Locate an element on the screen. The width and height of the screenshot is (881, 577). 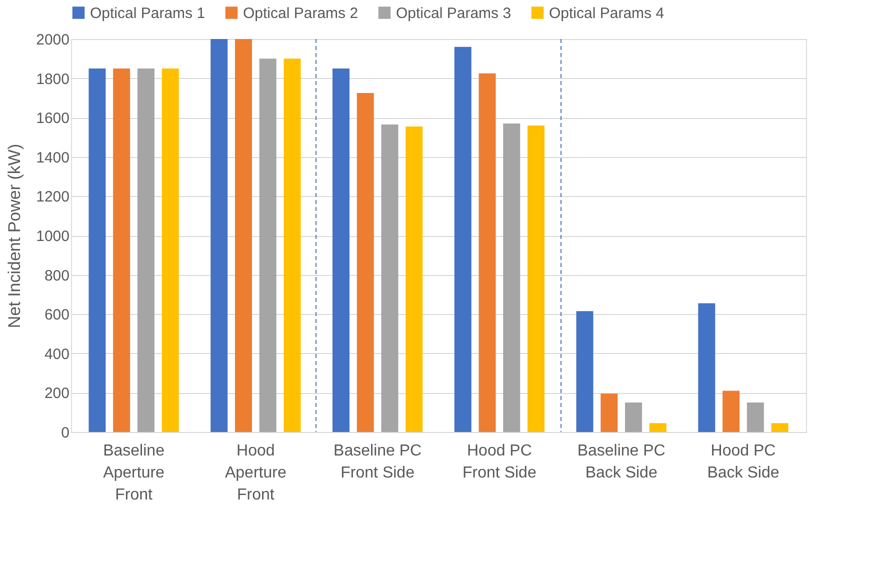
x-tick-label: Baseline Aperture Front is located at coordinates (134, 473).